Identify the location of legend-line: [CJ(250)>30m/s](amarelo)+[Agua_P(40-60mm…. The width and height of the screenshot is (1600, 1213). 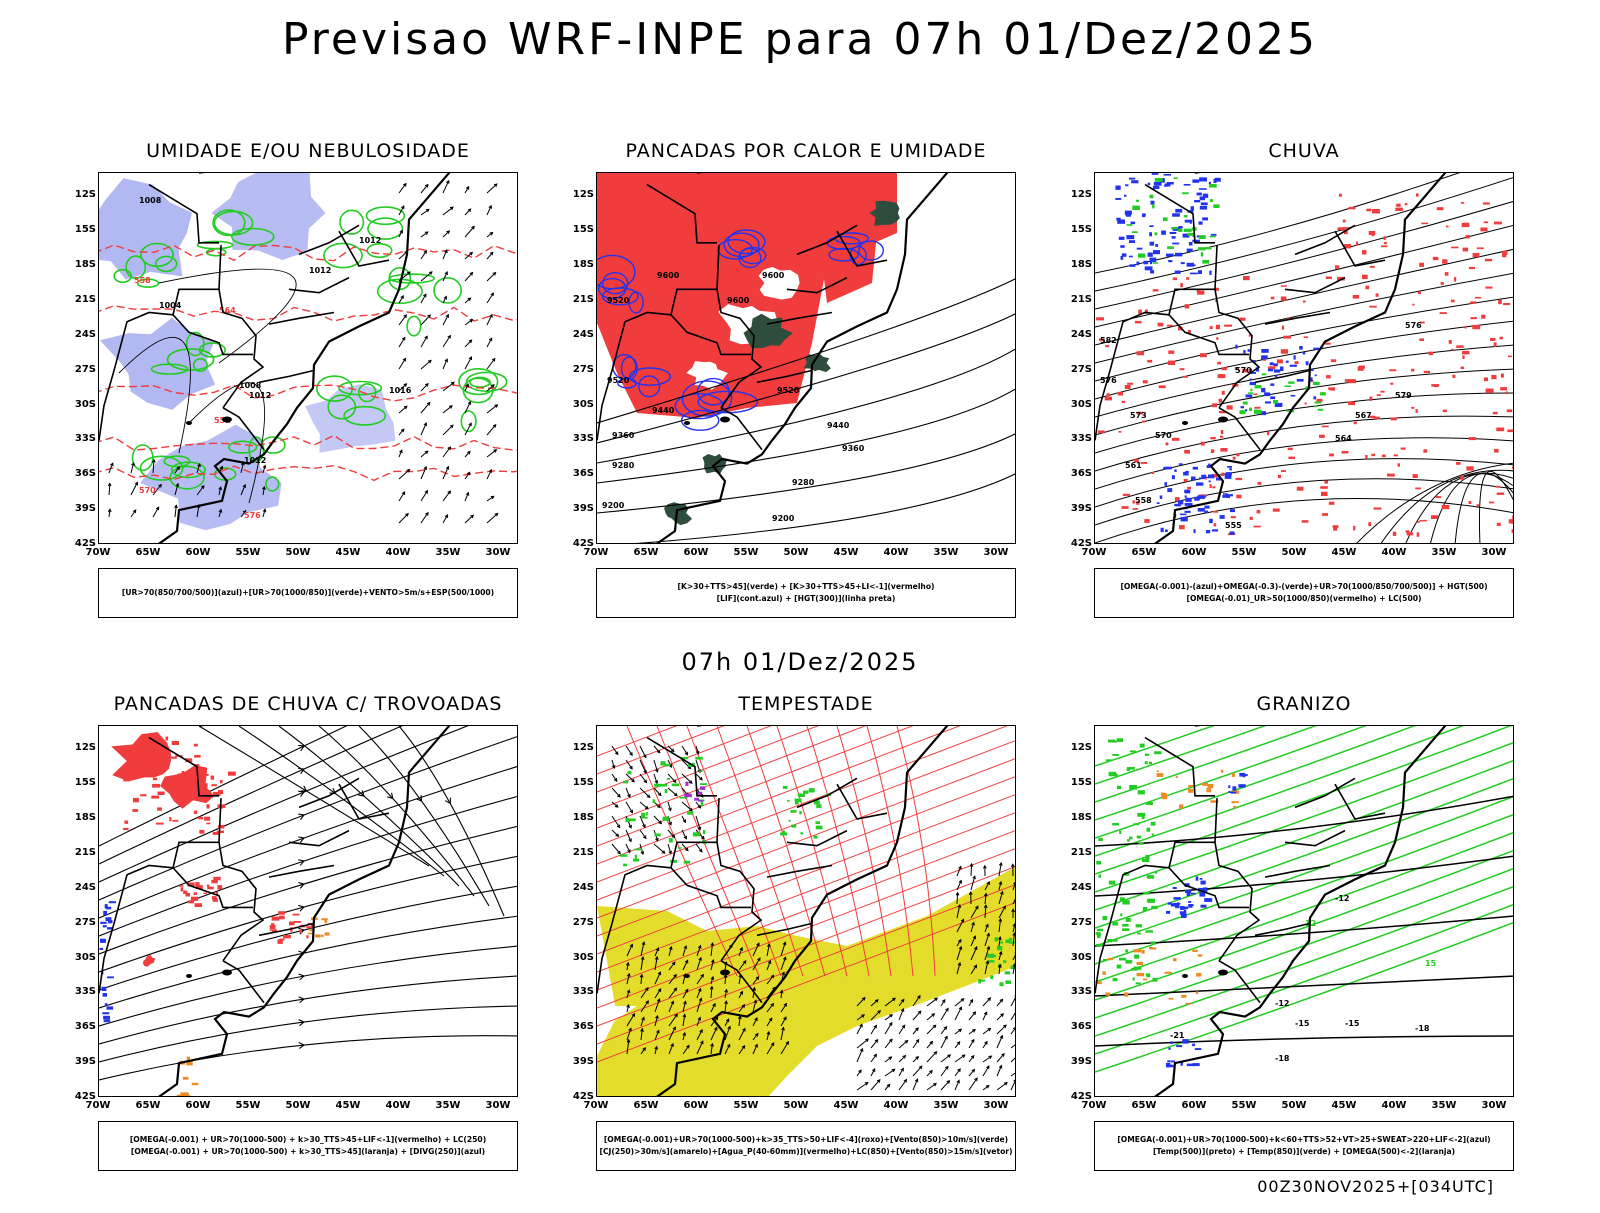
(806, 1152).